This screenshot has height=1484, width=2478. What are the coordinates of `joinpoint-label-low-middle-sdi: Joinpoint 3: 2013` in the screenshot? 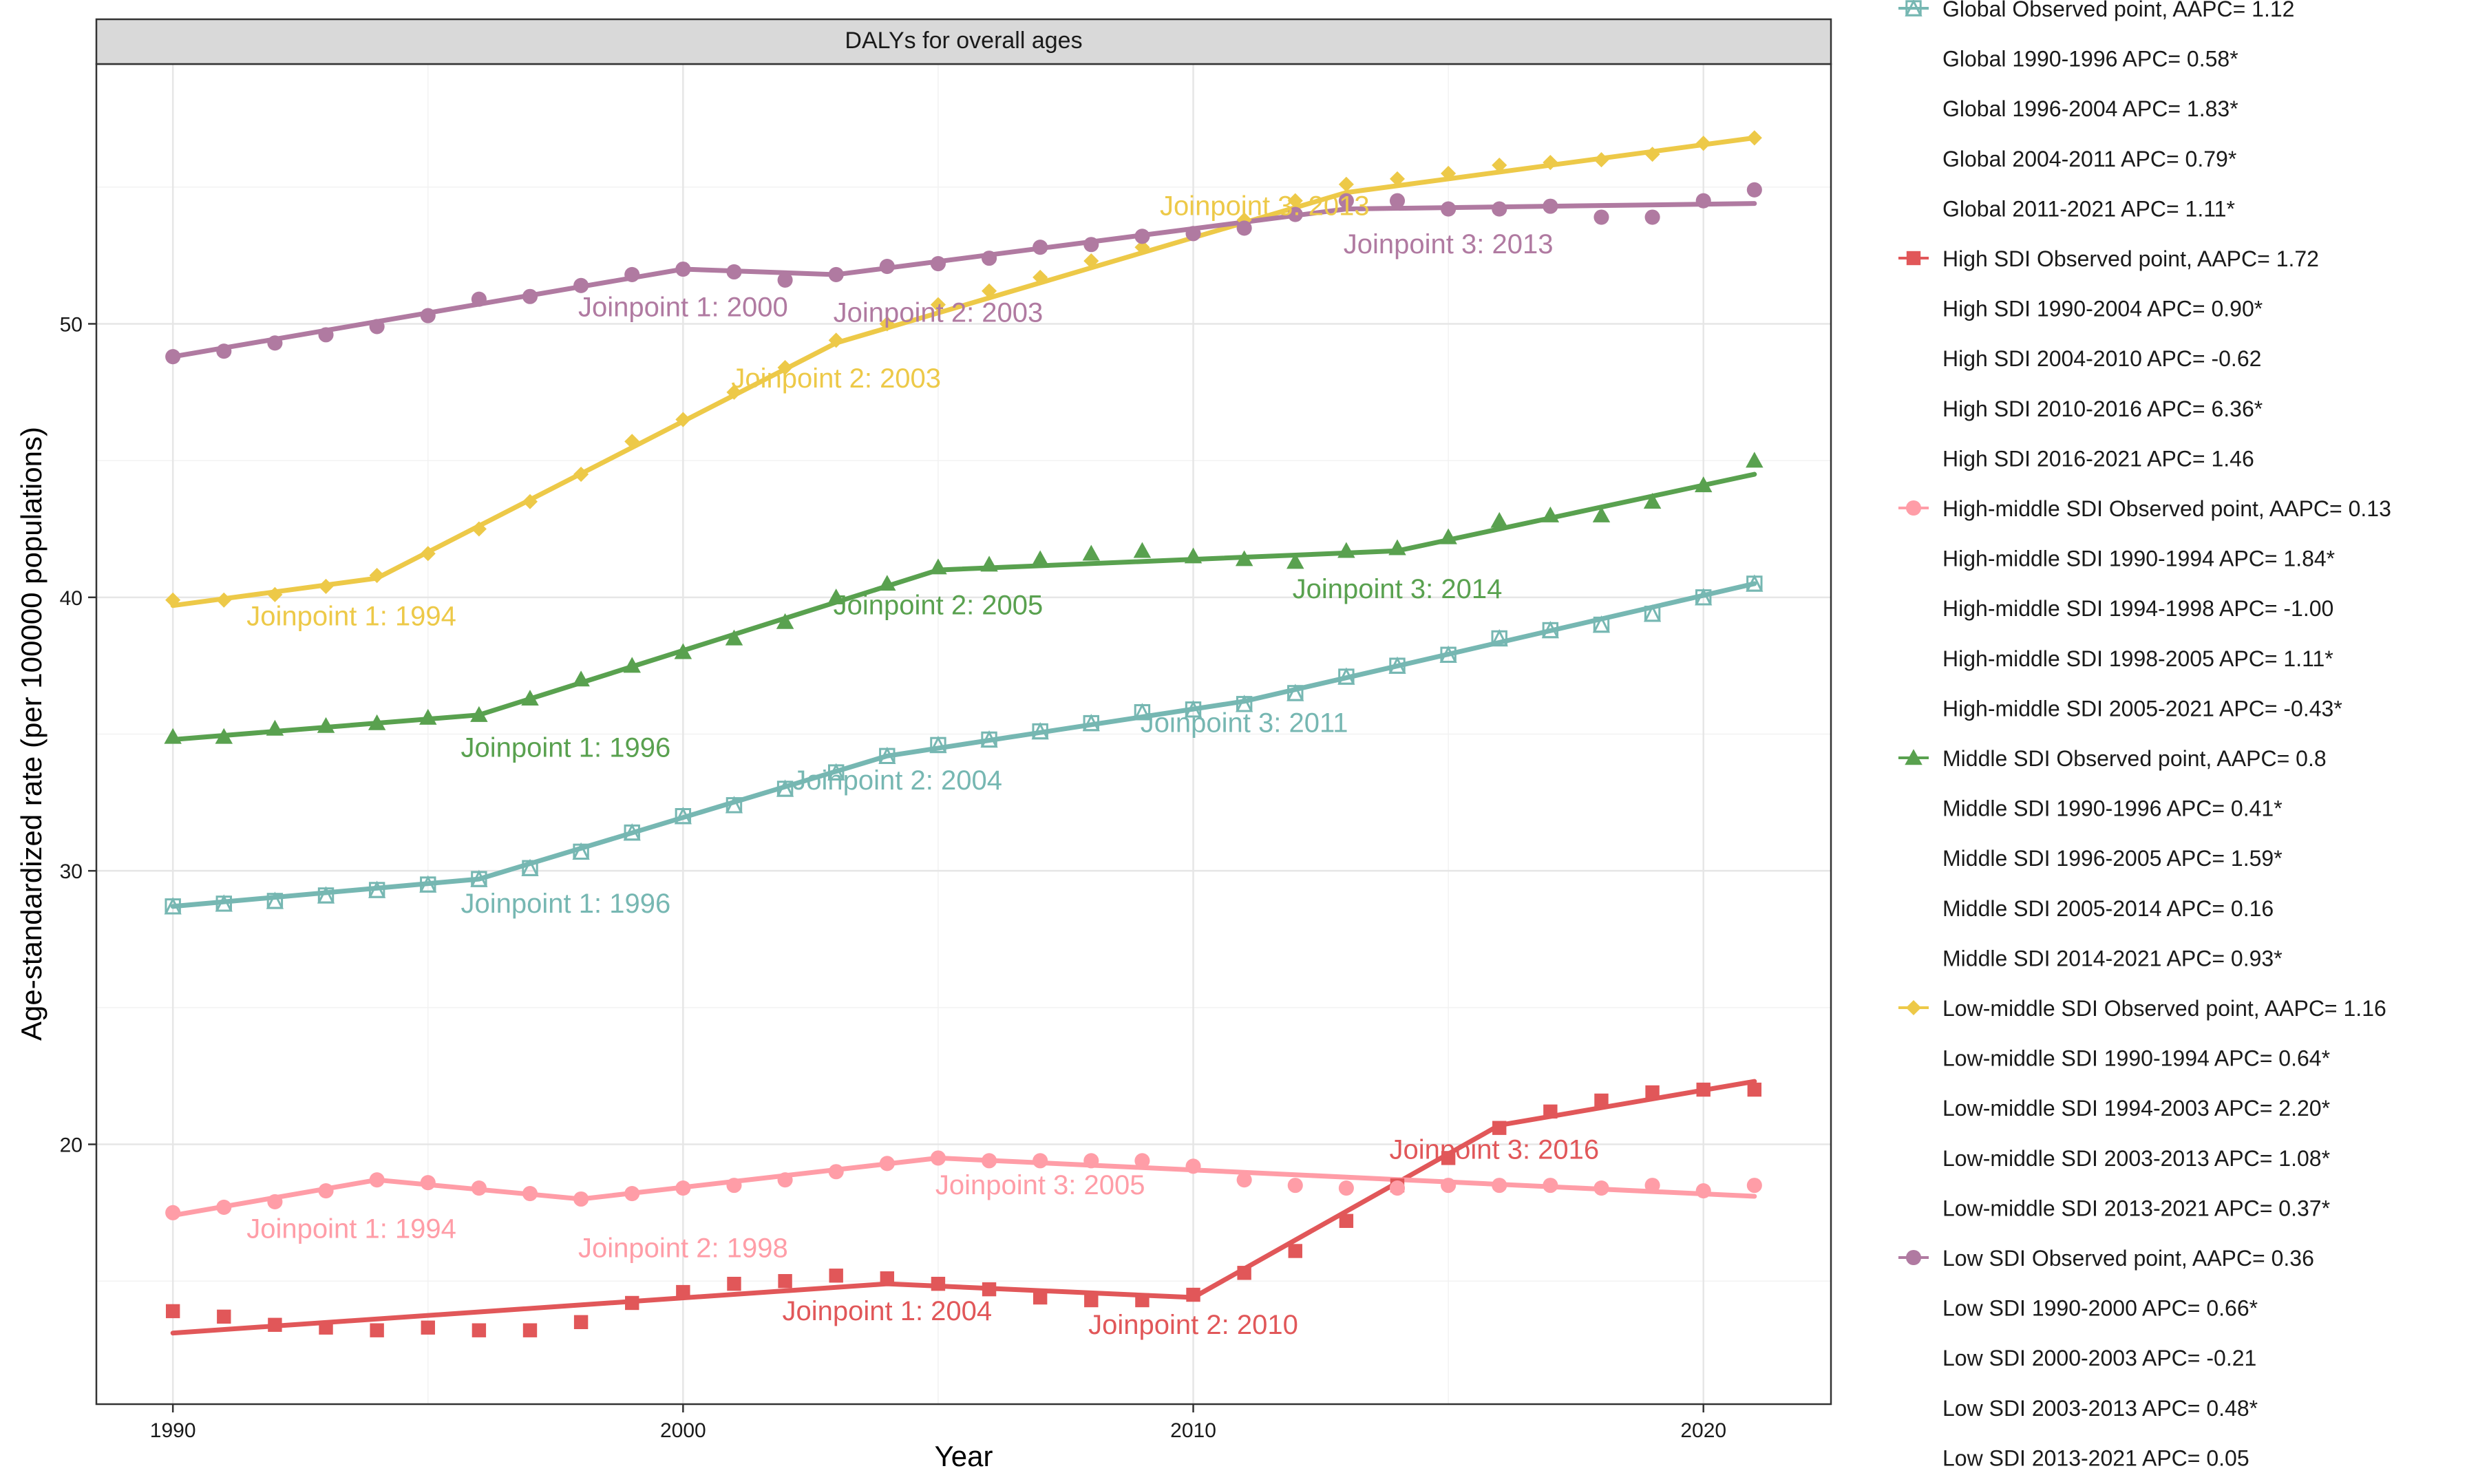 It's located at (1265, 206).